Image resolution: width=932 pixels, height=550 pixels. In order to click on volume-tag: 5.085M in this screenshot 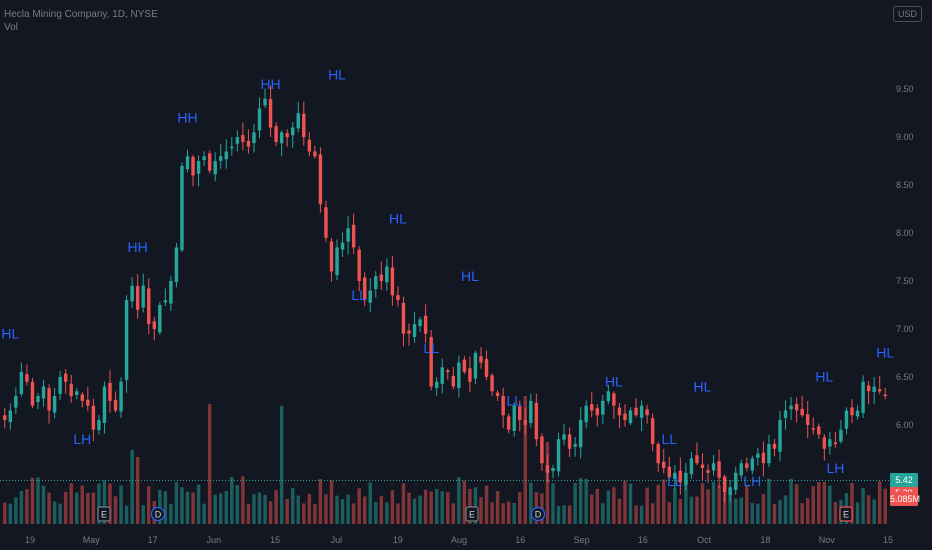, I will do `click(905, 499)`.